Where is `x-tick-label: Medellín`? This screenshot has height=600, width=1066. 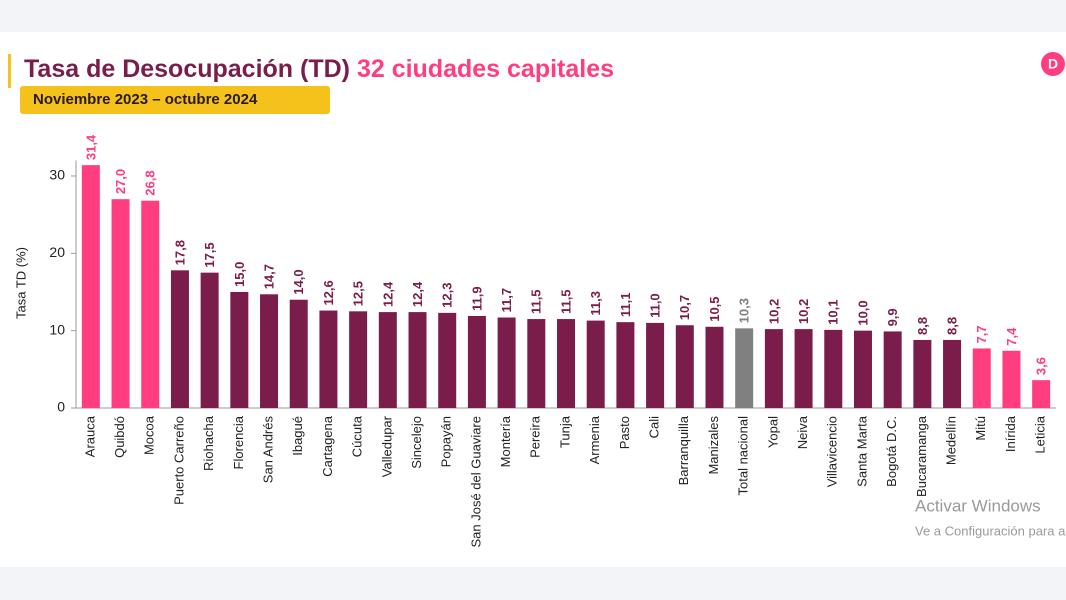
x-tick-label: Medellín is located at coordinates (950, 440).